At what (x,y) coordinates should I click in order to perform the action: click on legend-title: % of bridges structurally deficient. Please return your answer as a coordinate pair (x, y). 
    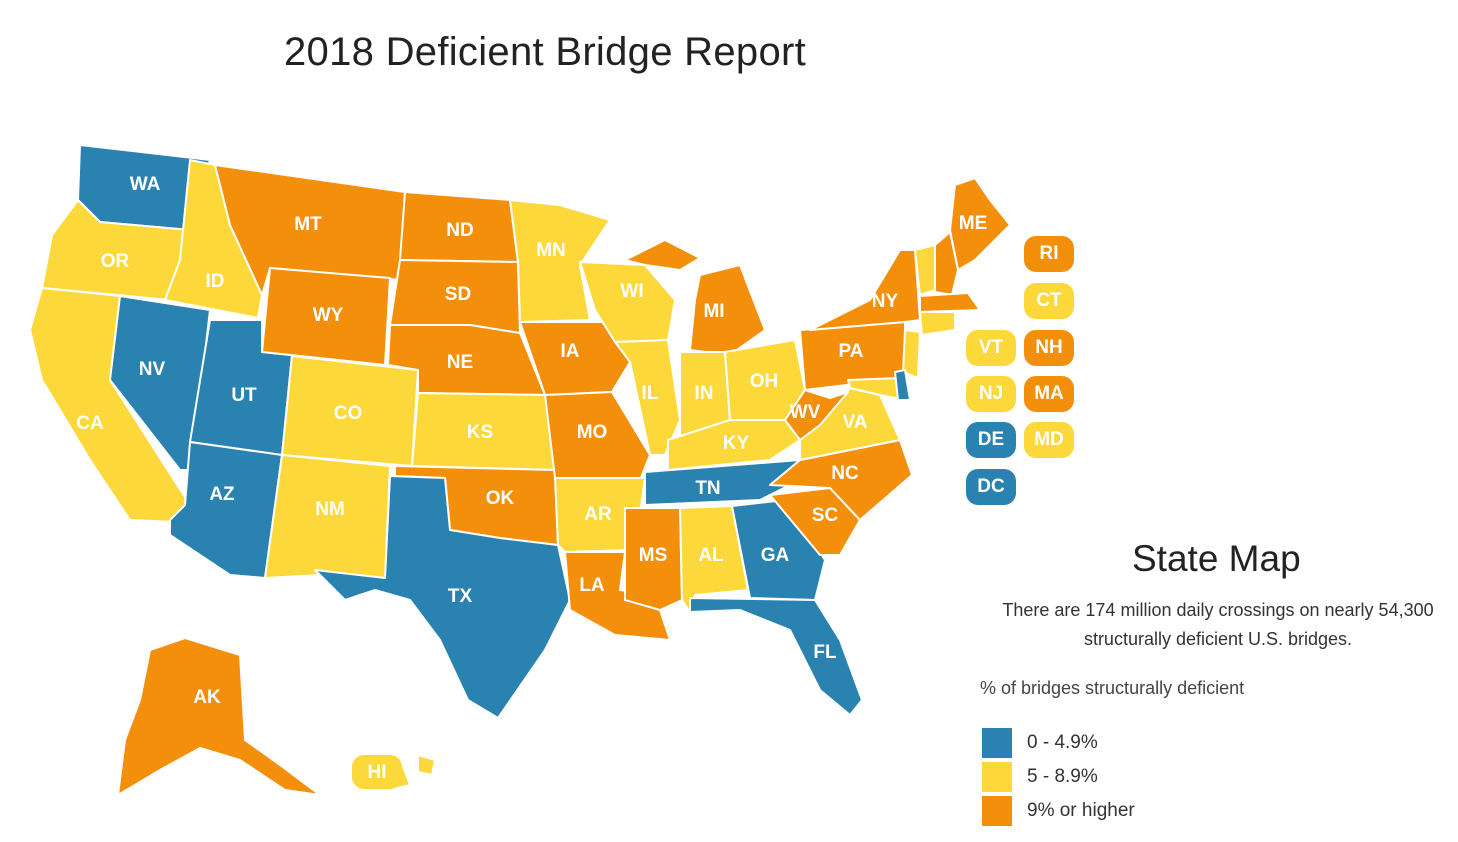
    Looking at the image, I should click on (1112, 688).